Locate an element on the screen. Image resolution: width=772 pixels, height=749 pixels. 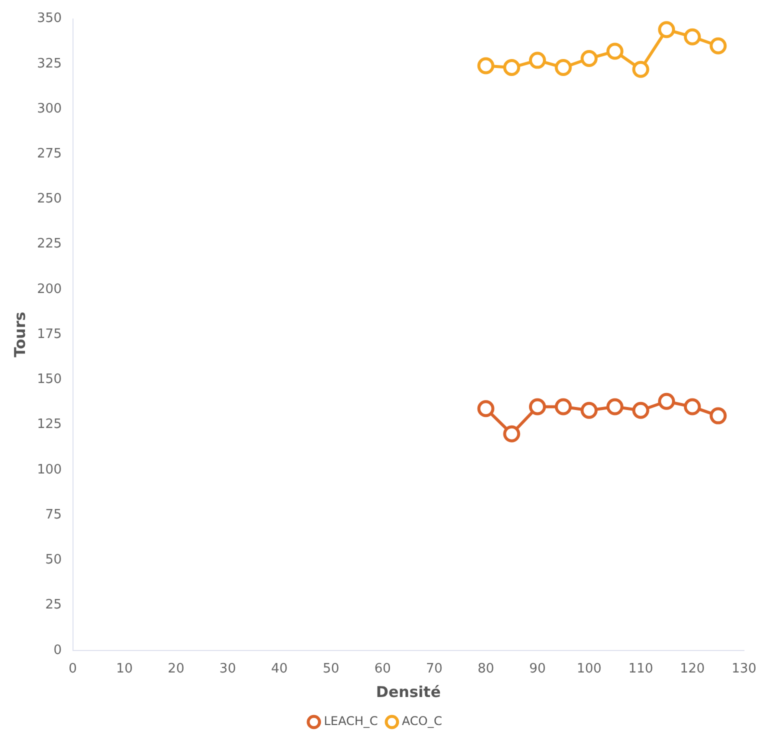
y-tick-label: 0 is located at coordinates (58, 650).